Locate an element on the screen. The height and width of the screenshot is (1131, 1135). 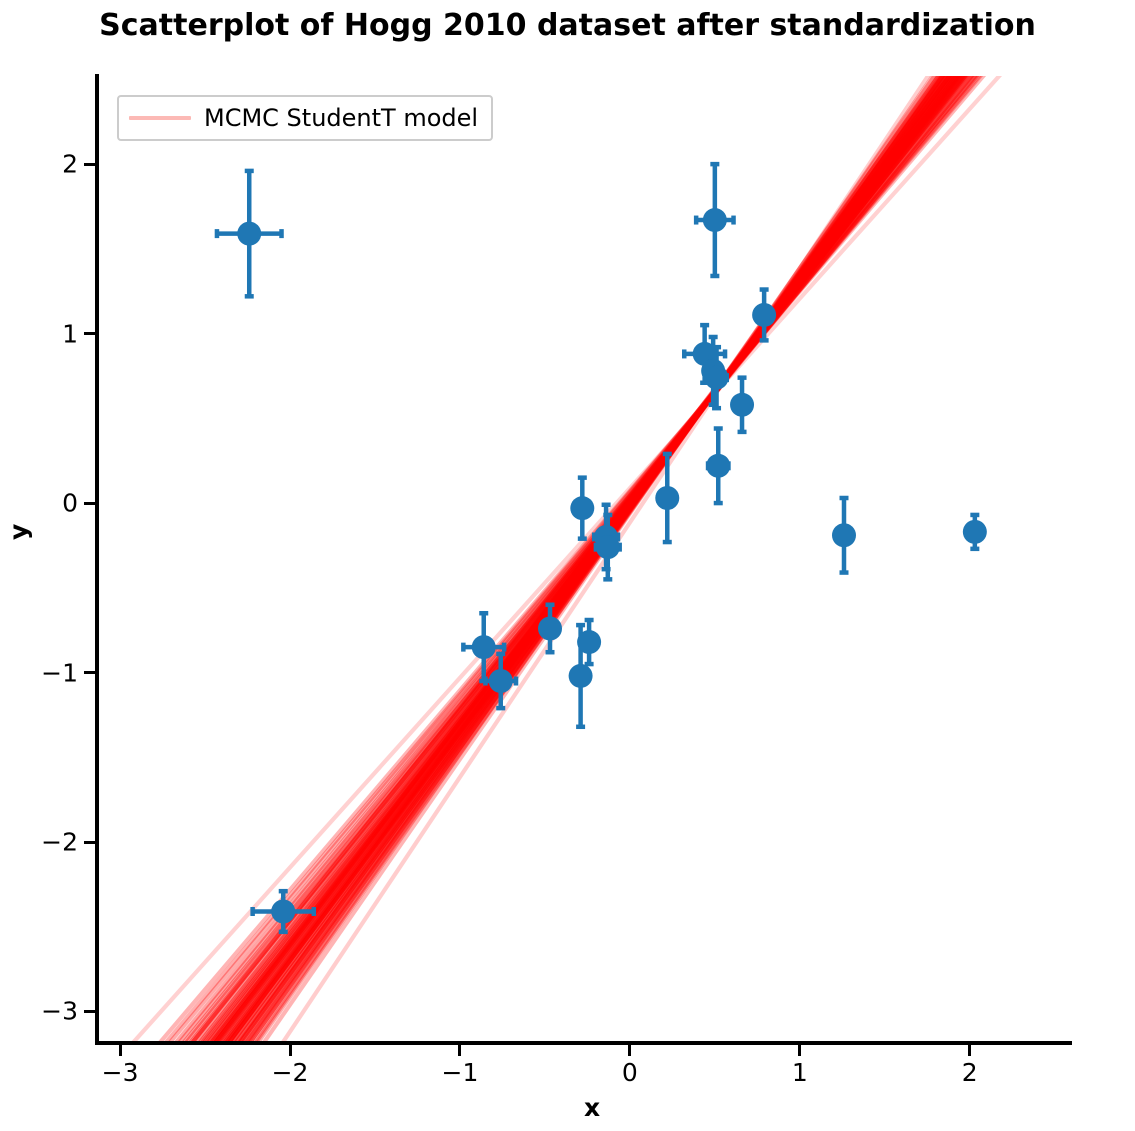
x-tick-label: 2 is located at coordinates (969, 1072).